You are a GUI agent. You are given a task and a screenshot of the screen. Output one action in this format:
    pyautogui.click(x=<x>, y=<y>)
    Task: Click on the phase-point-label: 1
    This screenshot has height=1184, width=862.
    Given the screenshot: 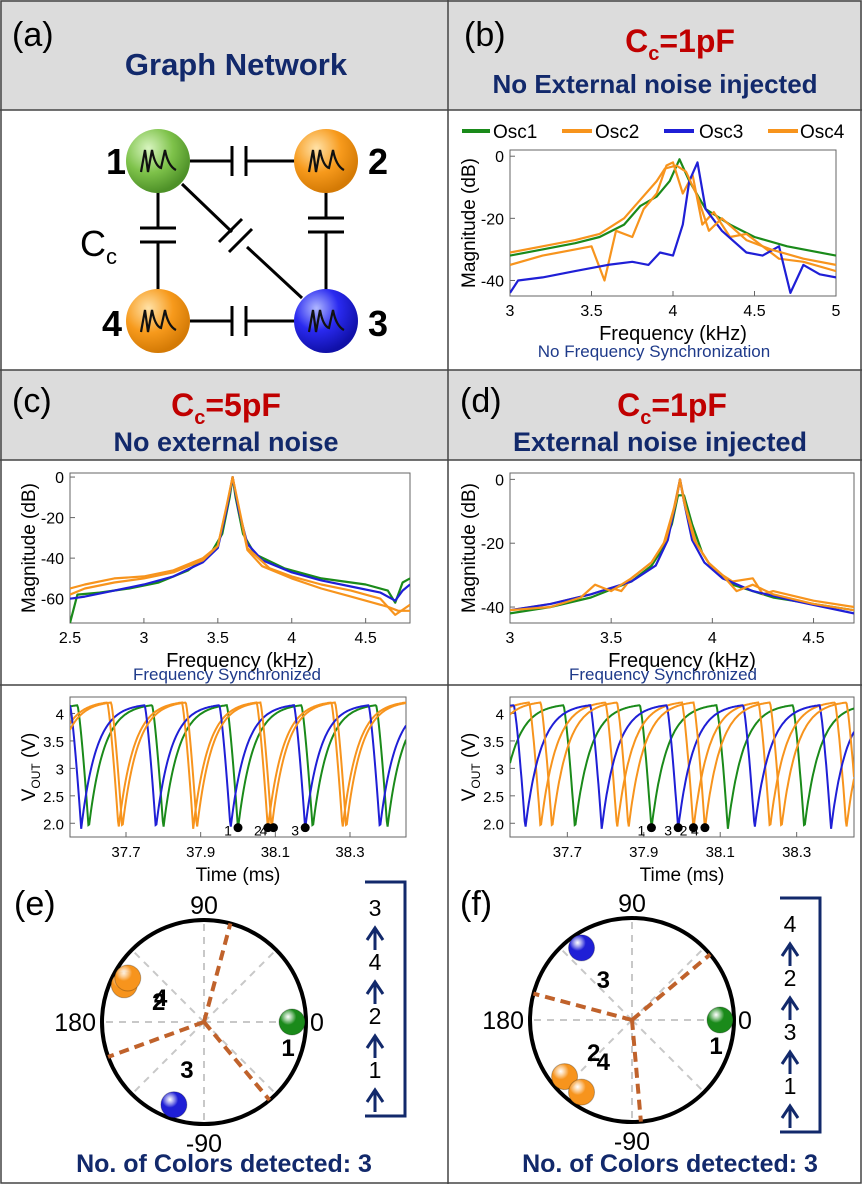 What is the action you would take?
    pyautogui.click(x=287, y=1048)
    